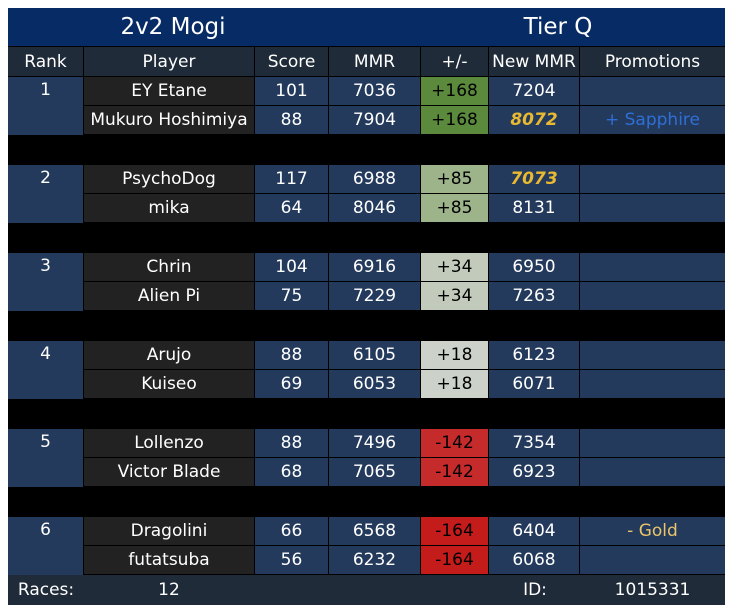 This screenshot has width=733, height=611. Describe the element at coordinates (652, 61) in the screenshot. I see `column-header-promotions: Promotions` at that location.